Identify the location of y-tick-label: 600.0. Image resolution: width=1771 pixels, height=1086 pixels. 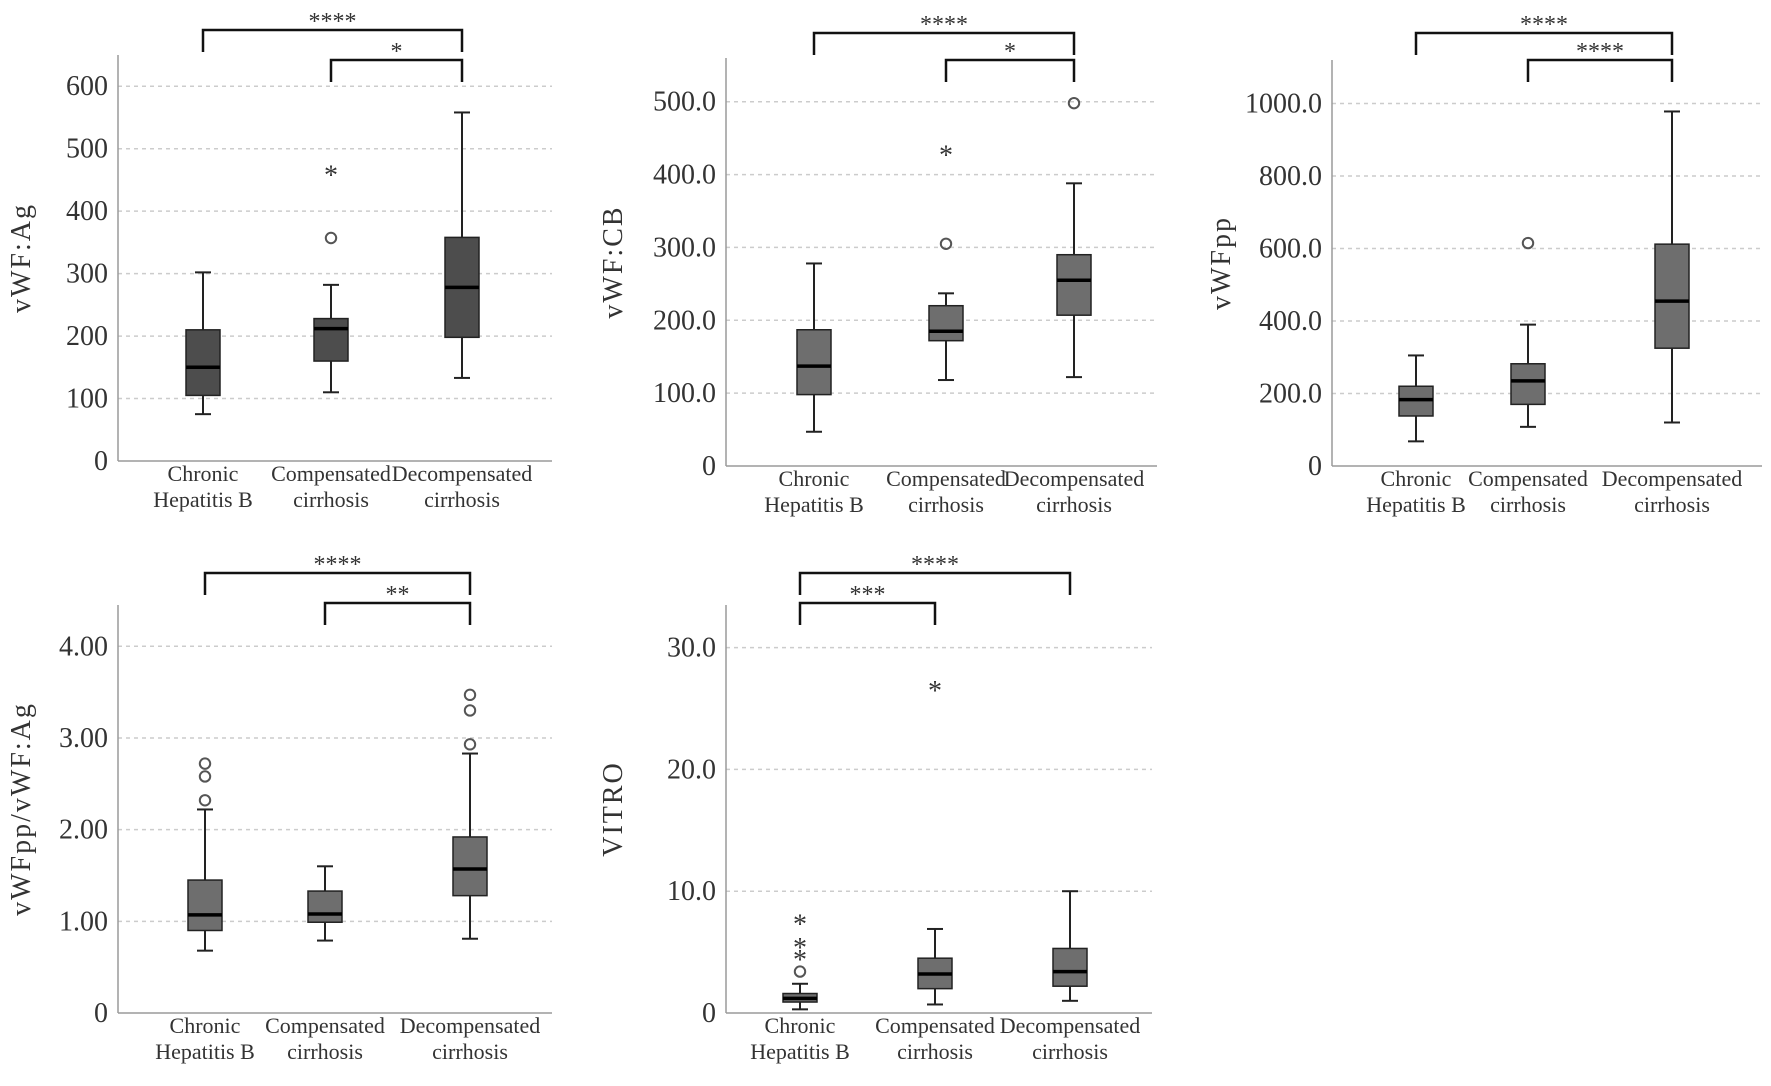
(1290, 249).